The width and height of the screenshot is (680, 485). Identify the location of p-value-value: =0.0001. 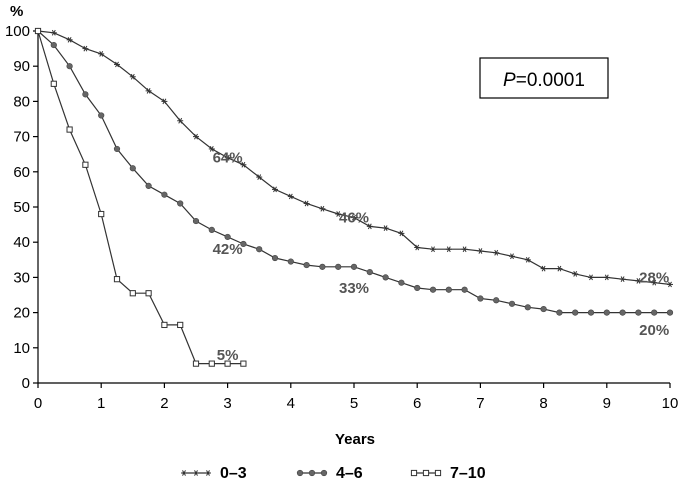
(550, 80).